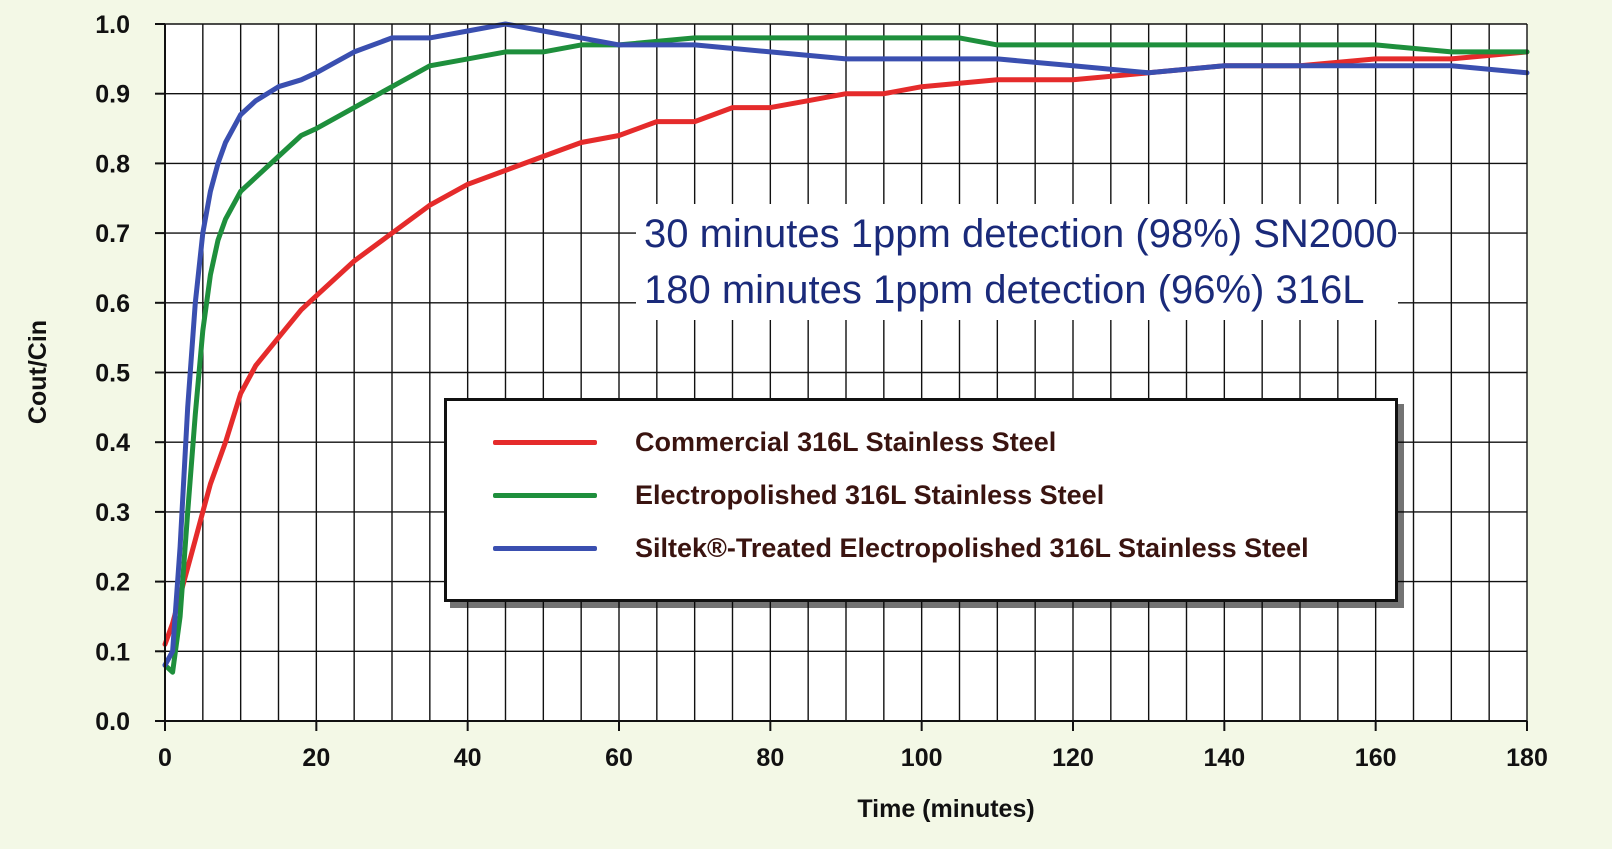 This screenshot has width=1612, height=849. What do you see at coordinates (165, 758) in the screenshot?
I see `x-tick-label: 0` at bounding box center [165, 758].